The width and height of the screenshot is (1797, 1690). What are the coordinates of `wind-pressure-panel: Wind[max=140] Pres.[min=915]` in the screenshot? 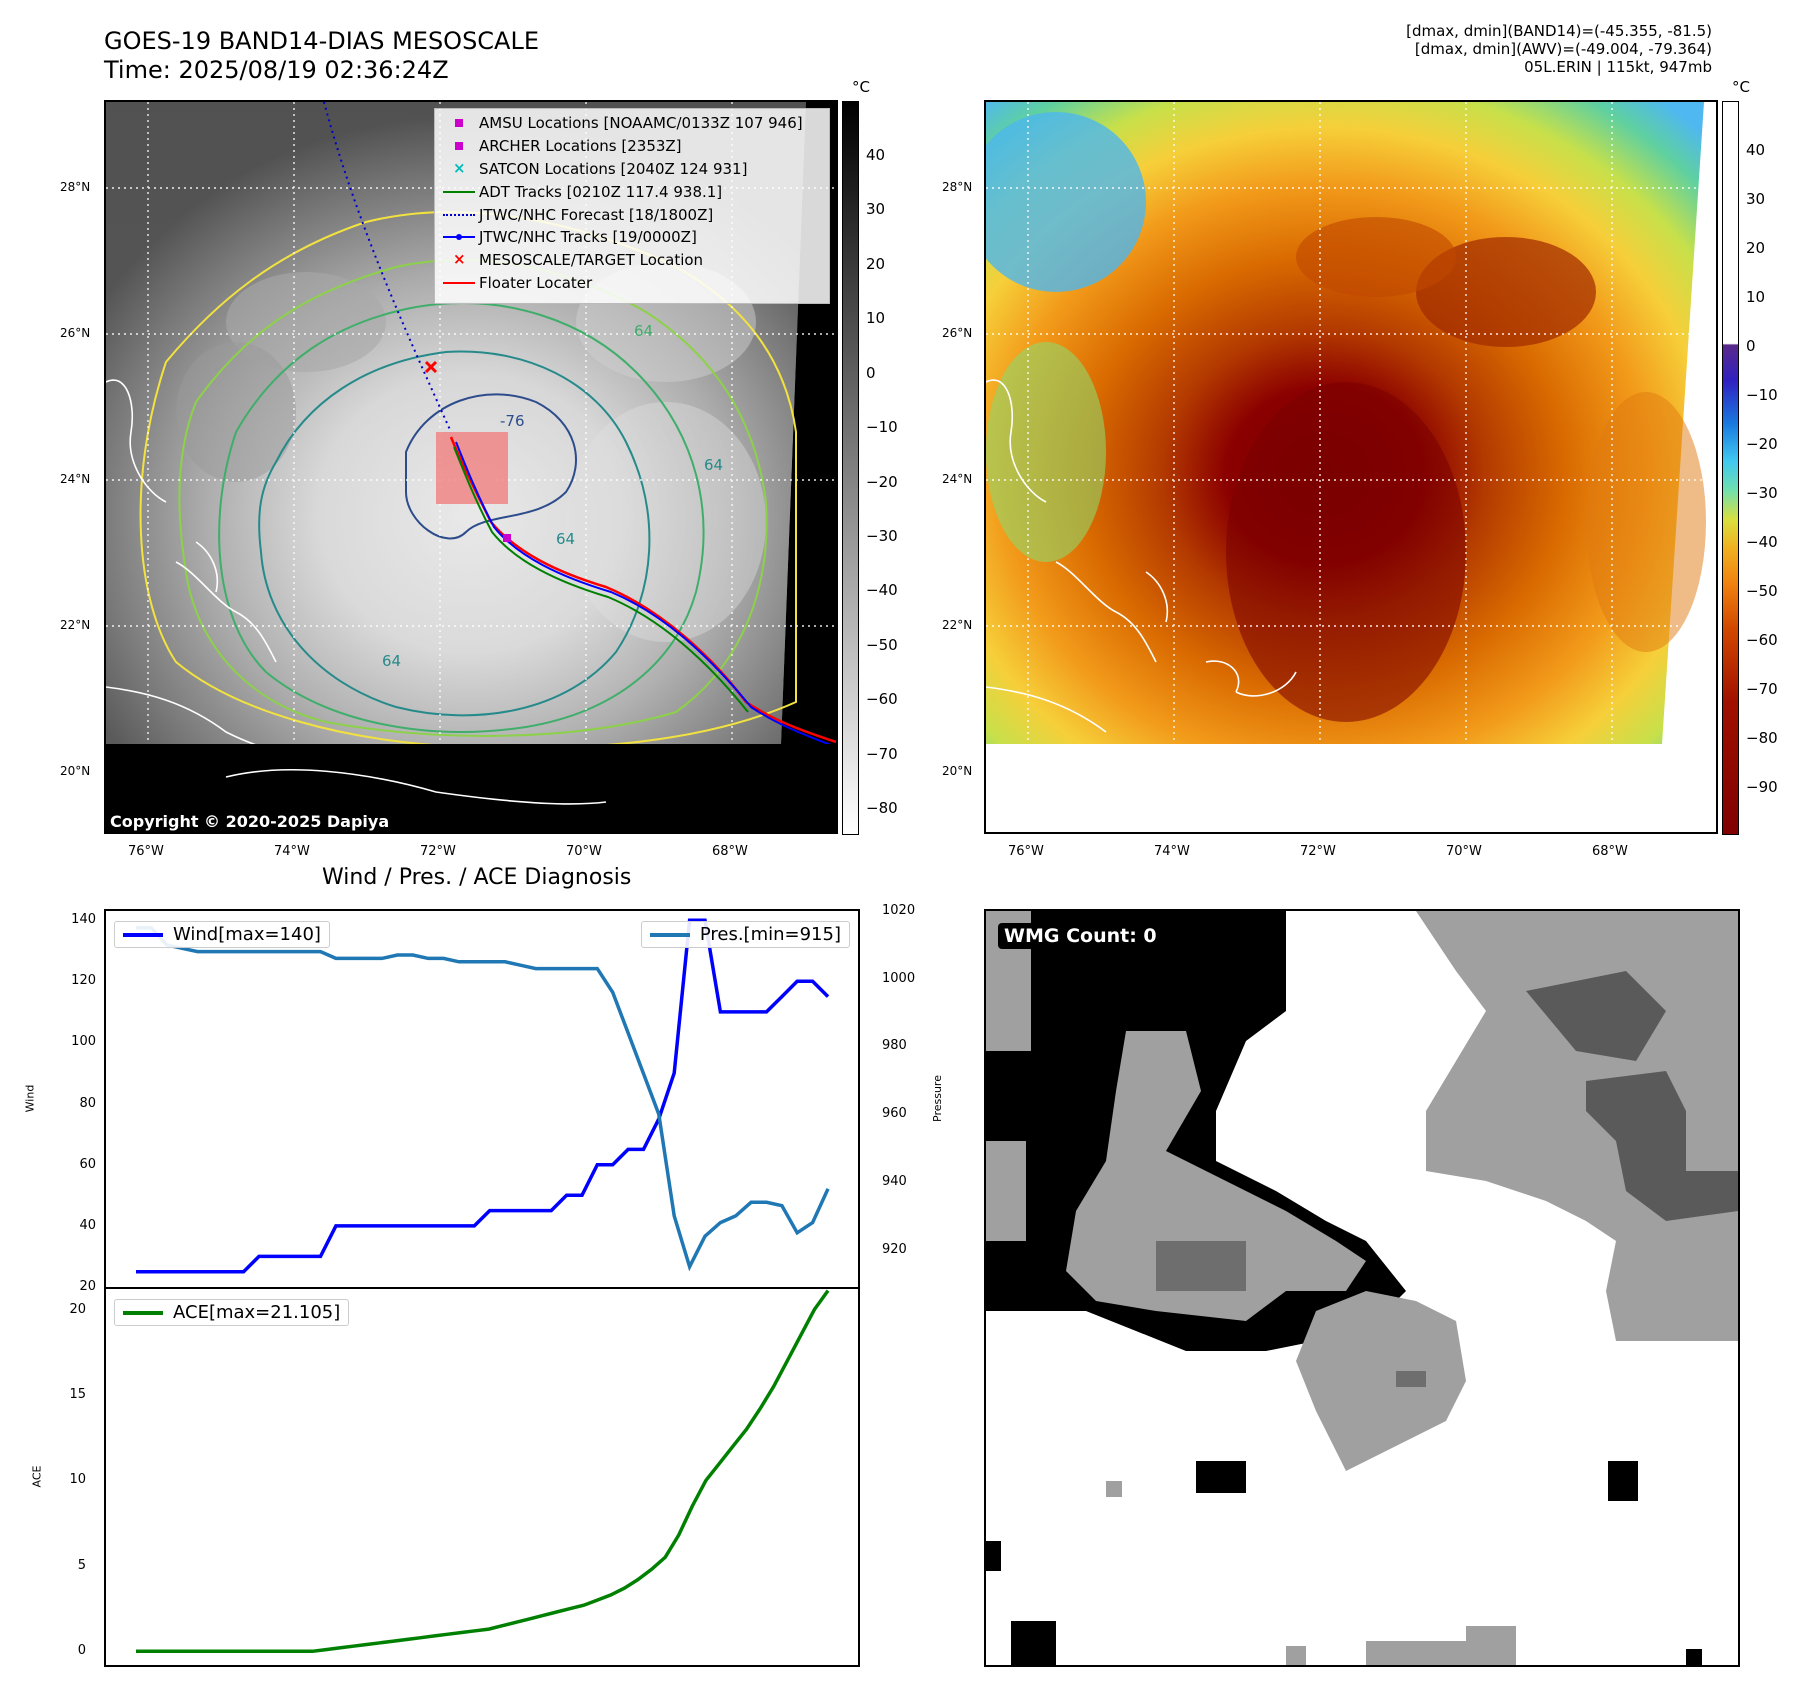 It's located at (482, 1099).